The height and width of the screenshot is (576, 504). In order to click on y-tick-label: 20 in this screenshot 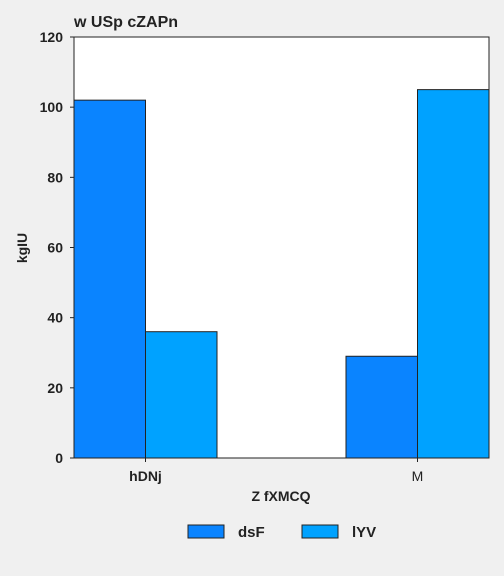, I will do `click(55, 388)`.